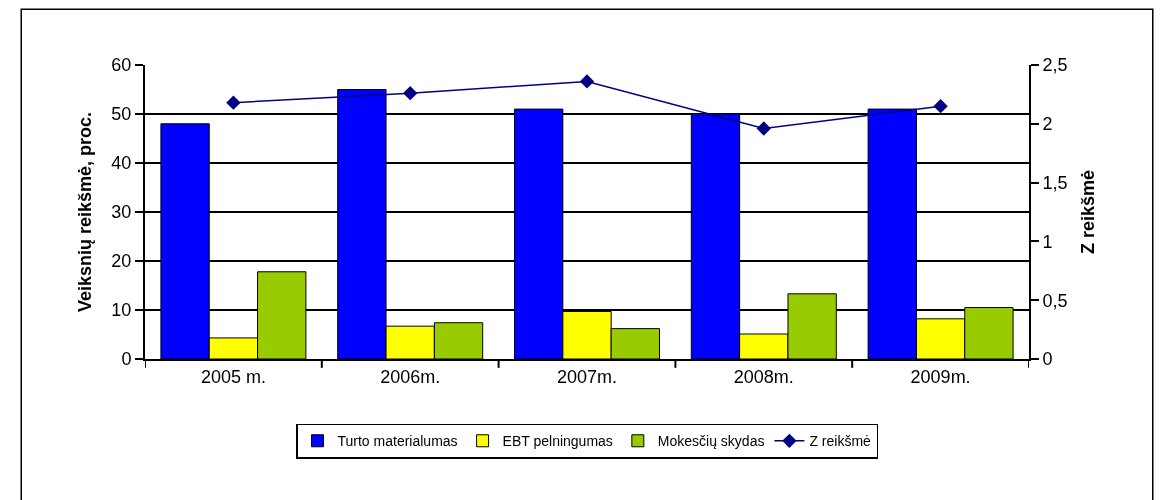 Image resolution: width=1169 pixels, height=500 pixels. What do you see at coordinates (85, 212) in the screenshot?
I see `y-axis-title: Veiksnių reikšmė, proc.` at bounding box center [85, 212].